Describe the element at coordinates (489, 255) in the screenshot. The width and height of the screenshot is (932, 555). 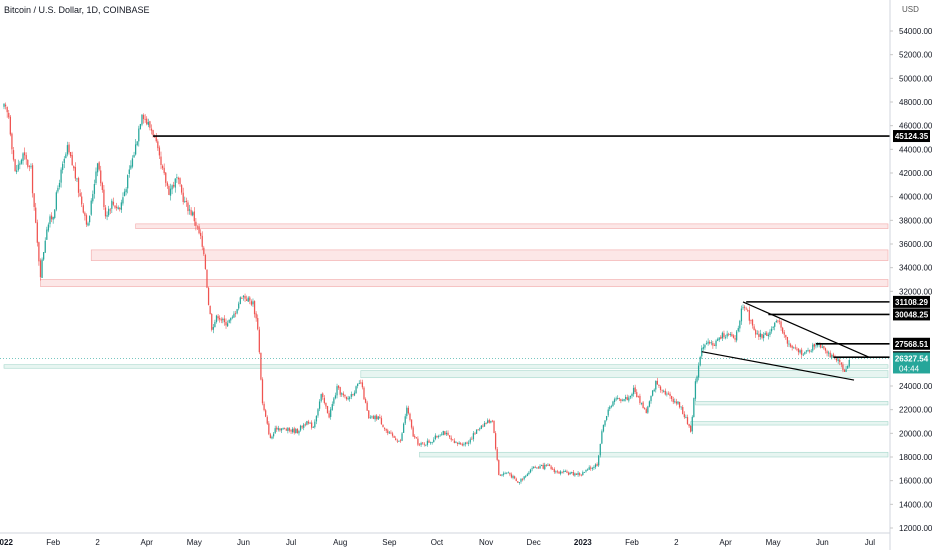
I see `resistance-zone` at that location.